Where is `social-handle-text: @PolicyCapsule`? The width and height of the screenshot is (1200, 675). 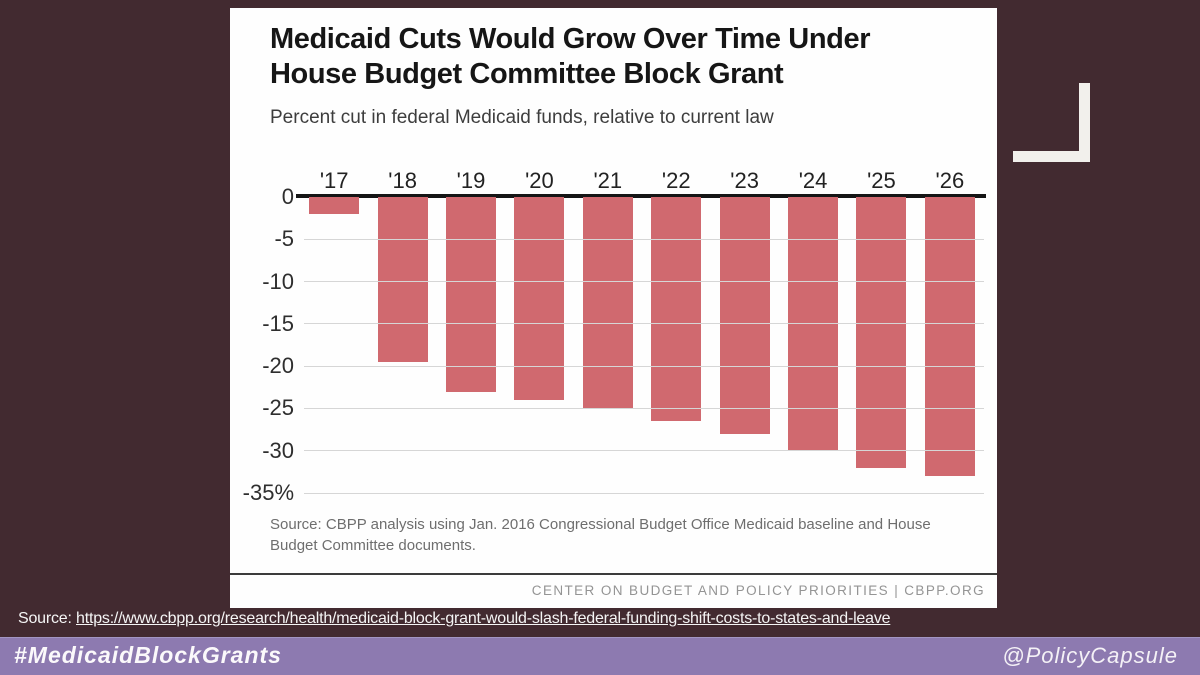 social-handle-text: @PolicyCapsule is located at coordinates (1090, 655).